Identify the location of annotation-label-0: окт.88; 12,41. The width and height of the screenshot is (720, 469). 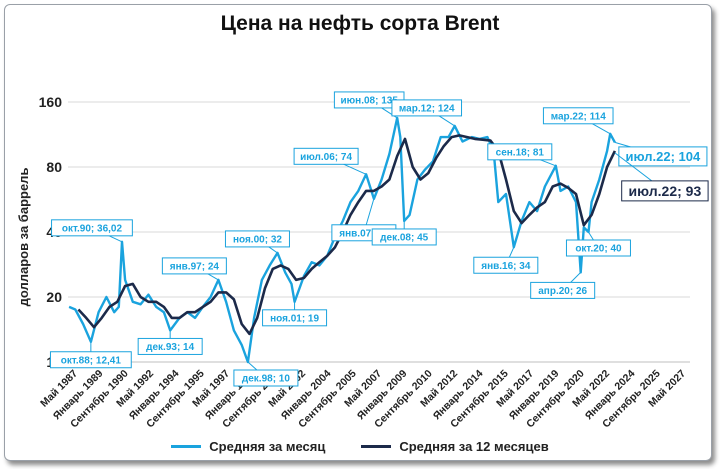
(91, 360).